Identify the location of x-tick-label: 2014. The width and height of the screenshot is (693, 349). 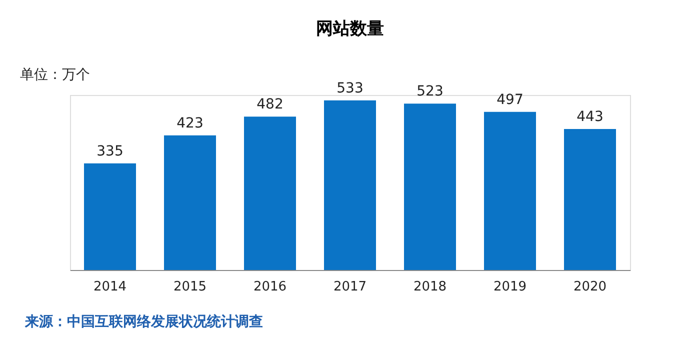
(110, 287).